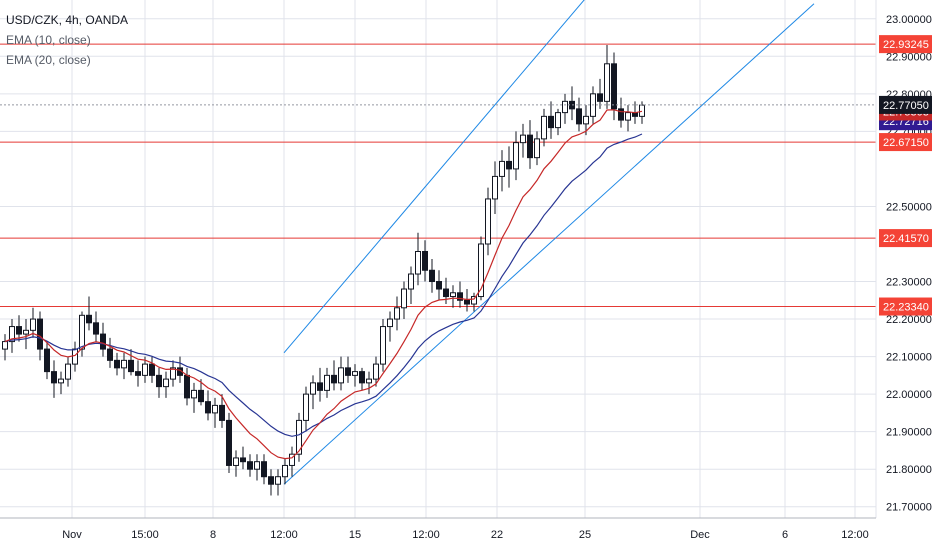 The image size is (932, 550). What do you see at coordinates (909, 57) in the screenshot?
I see `price-tick-label: 22.90000` at bounding box center [909, 57].